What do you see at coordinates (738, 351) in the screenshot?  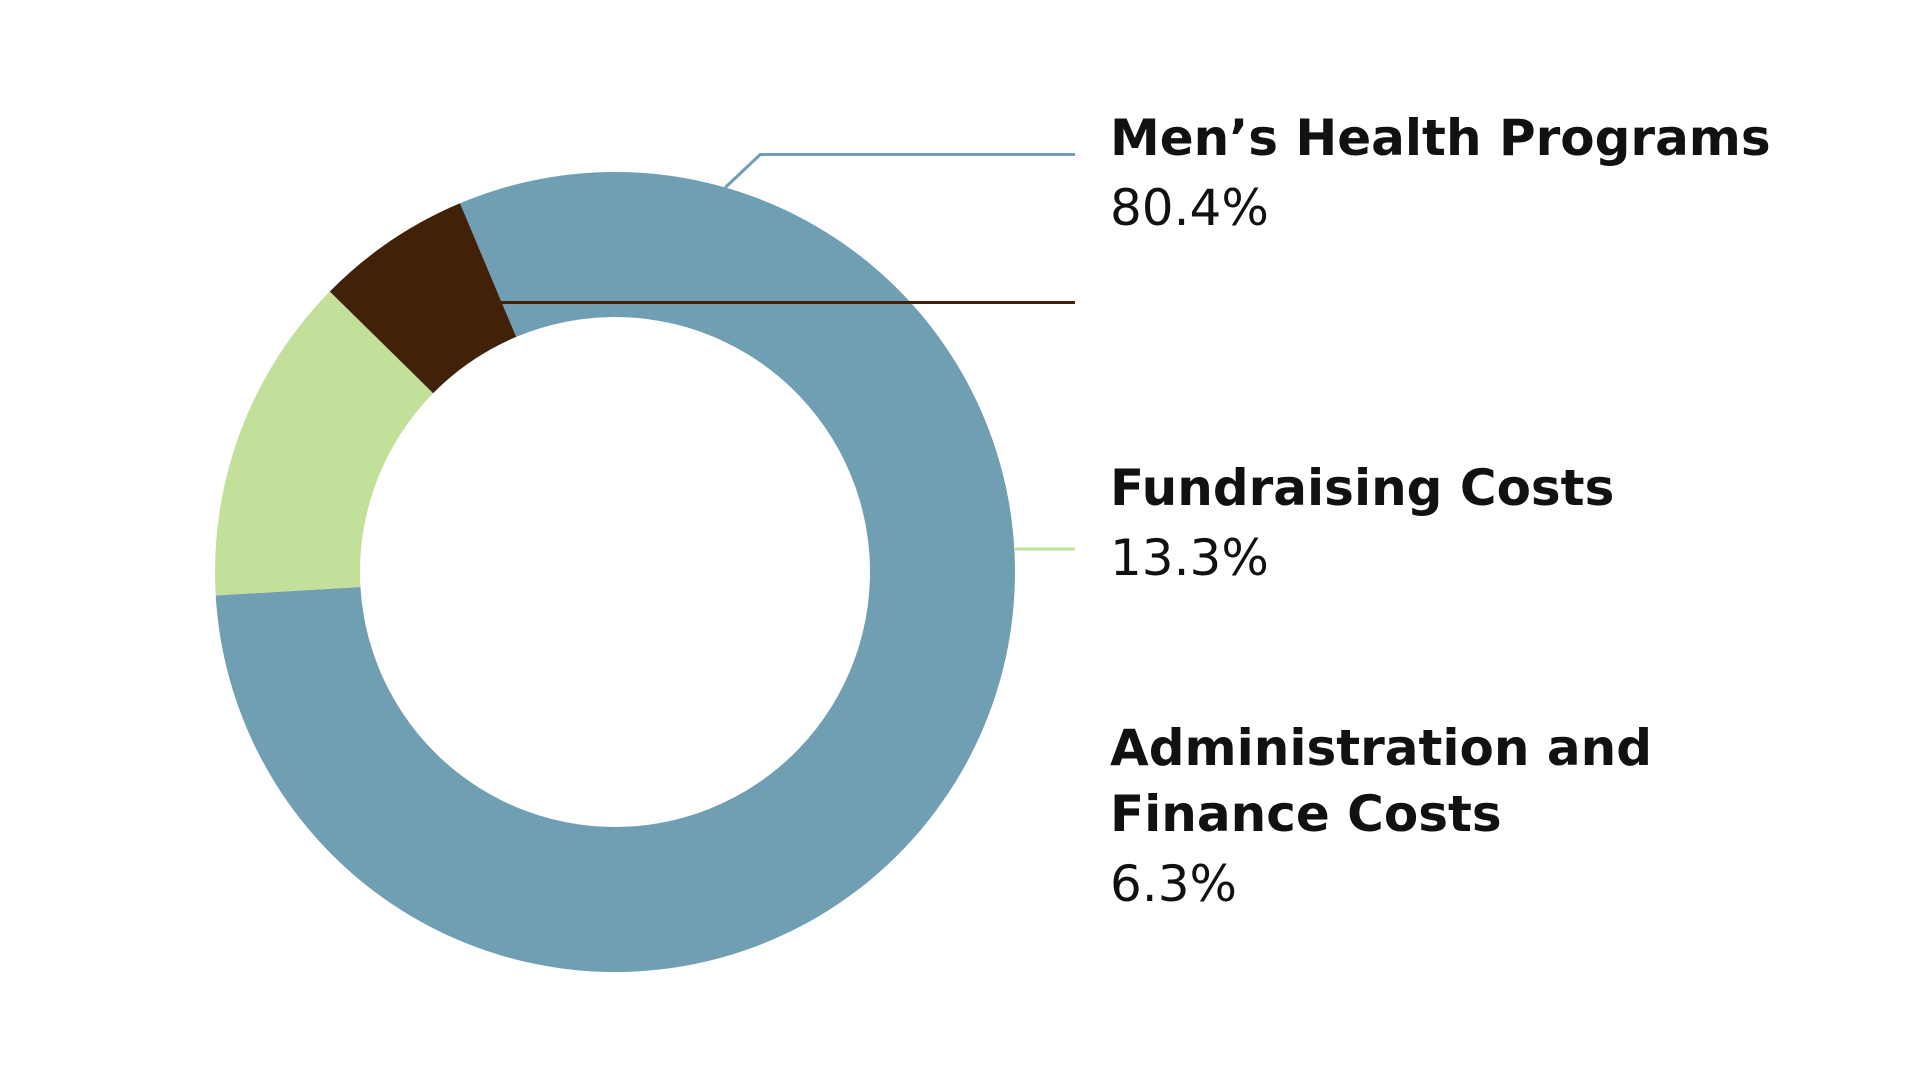 I see `leader-lines` at bounding box center [738, 351].